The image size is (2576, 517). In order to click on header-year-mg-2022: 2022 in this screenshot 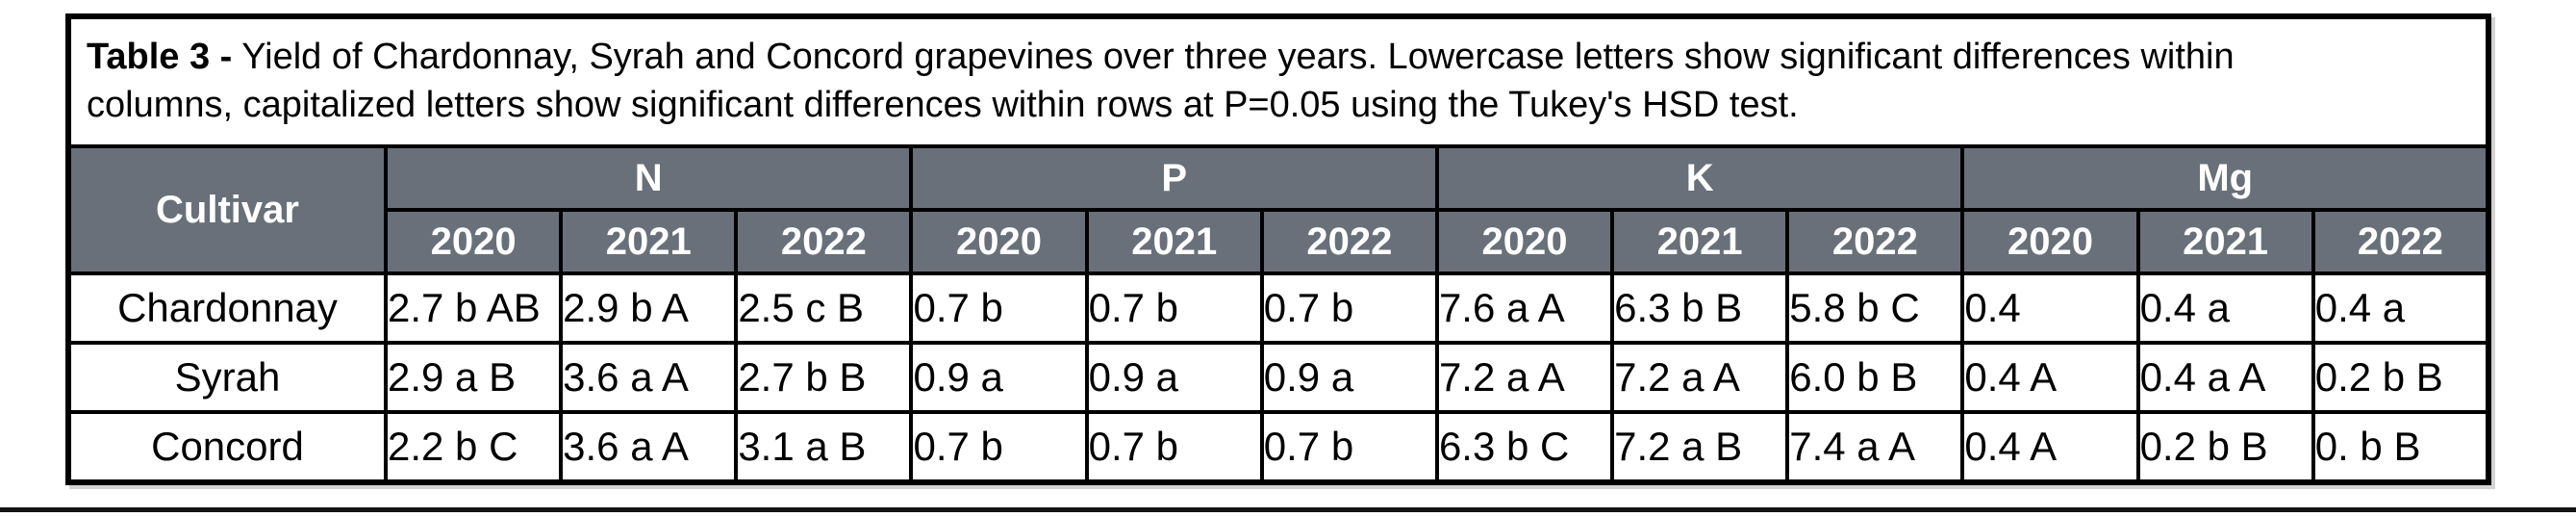, I will do `click(2401, 241)`.